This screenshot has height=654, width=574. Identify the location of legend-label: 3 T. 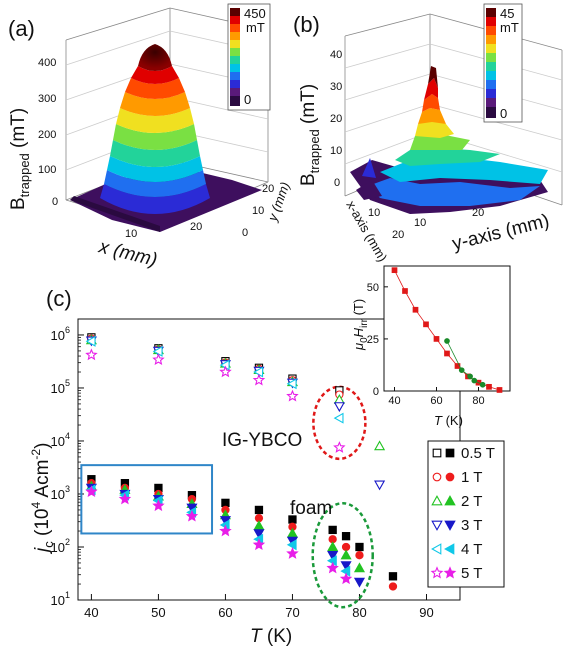
(471, 525).